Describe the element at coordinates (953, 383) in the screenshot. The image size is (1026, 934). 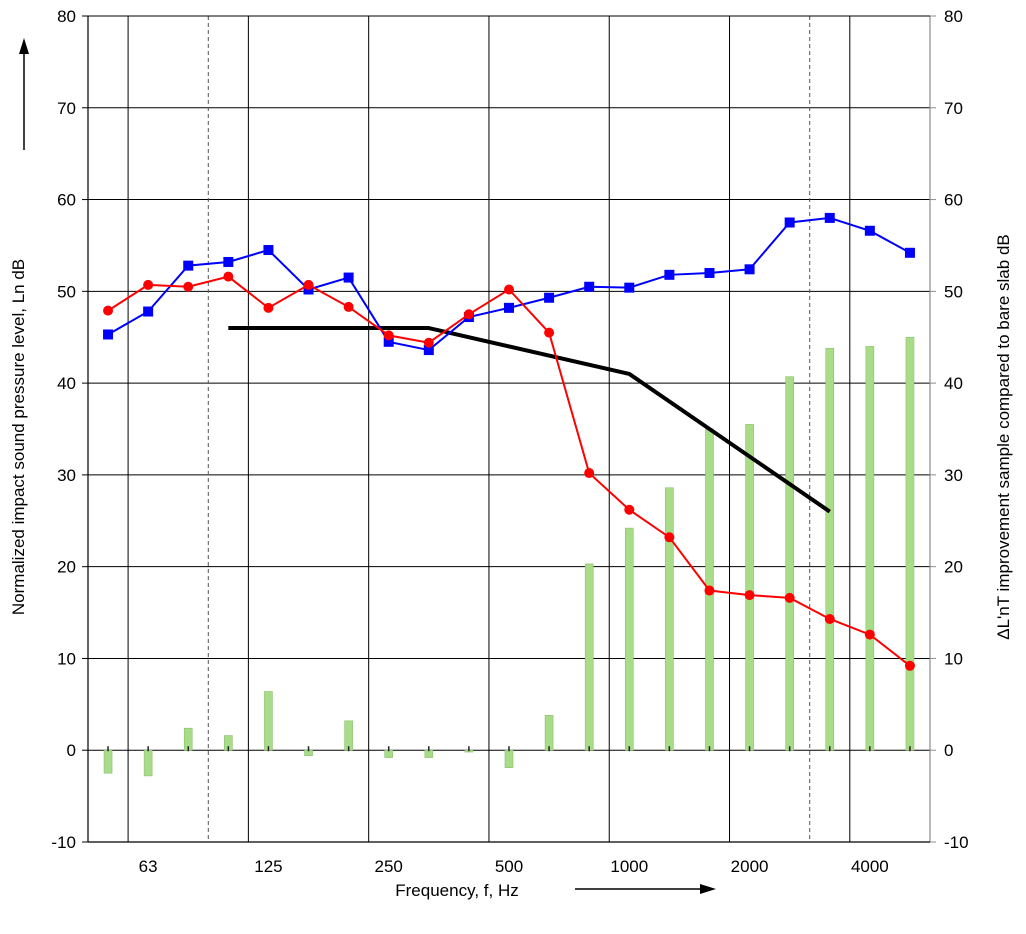
I see `y-tick-label-right: 40` at that location.